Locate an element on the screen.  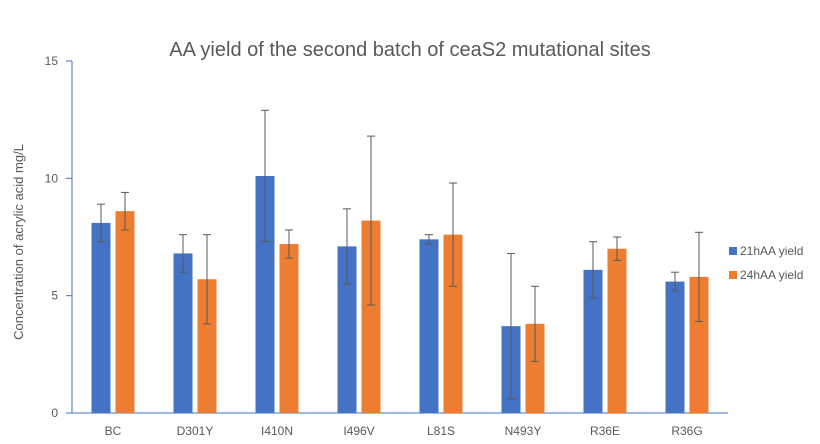
legend-swatch-24h is located at coordinates (733, 275).